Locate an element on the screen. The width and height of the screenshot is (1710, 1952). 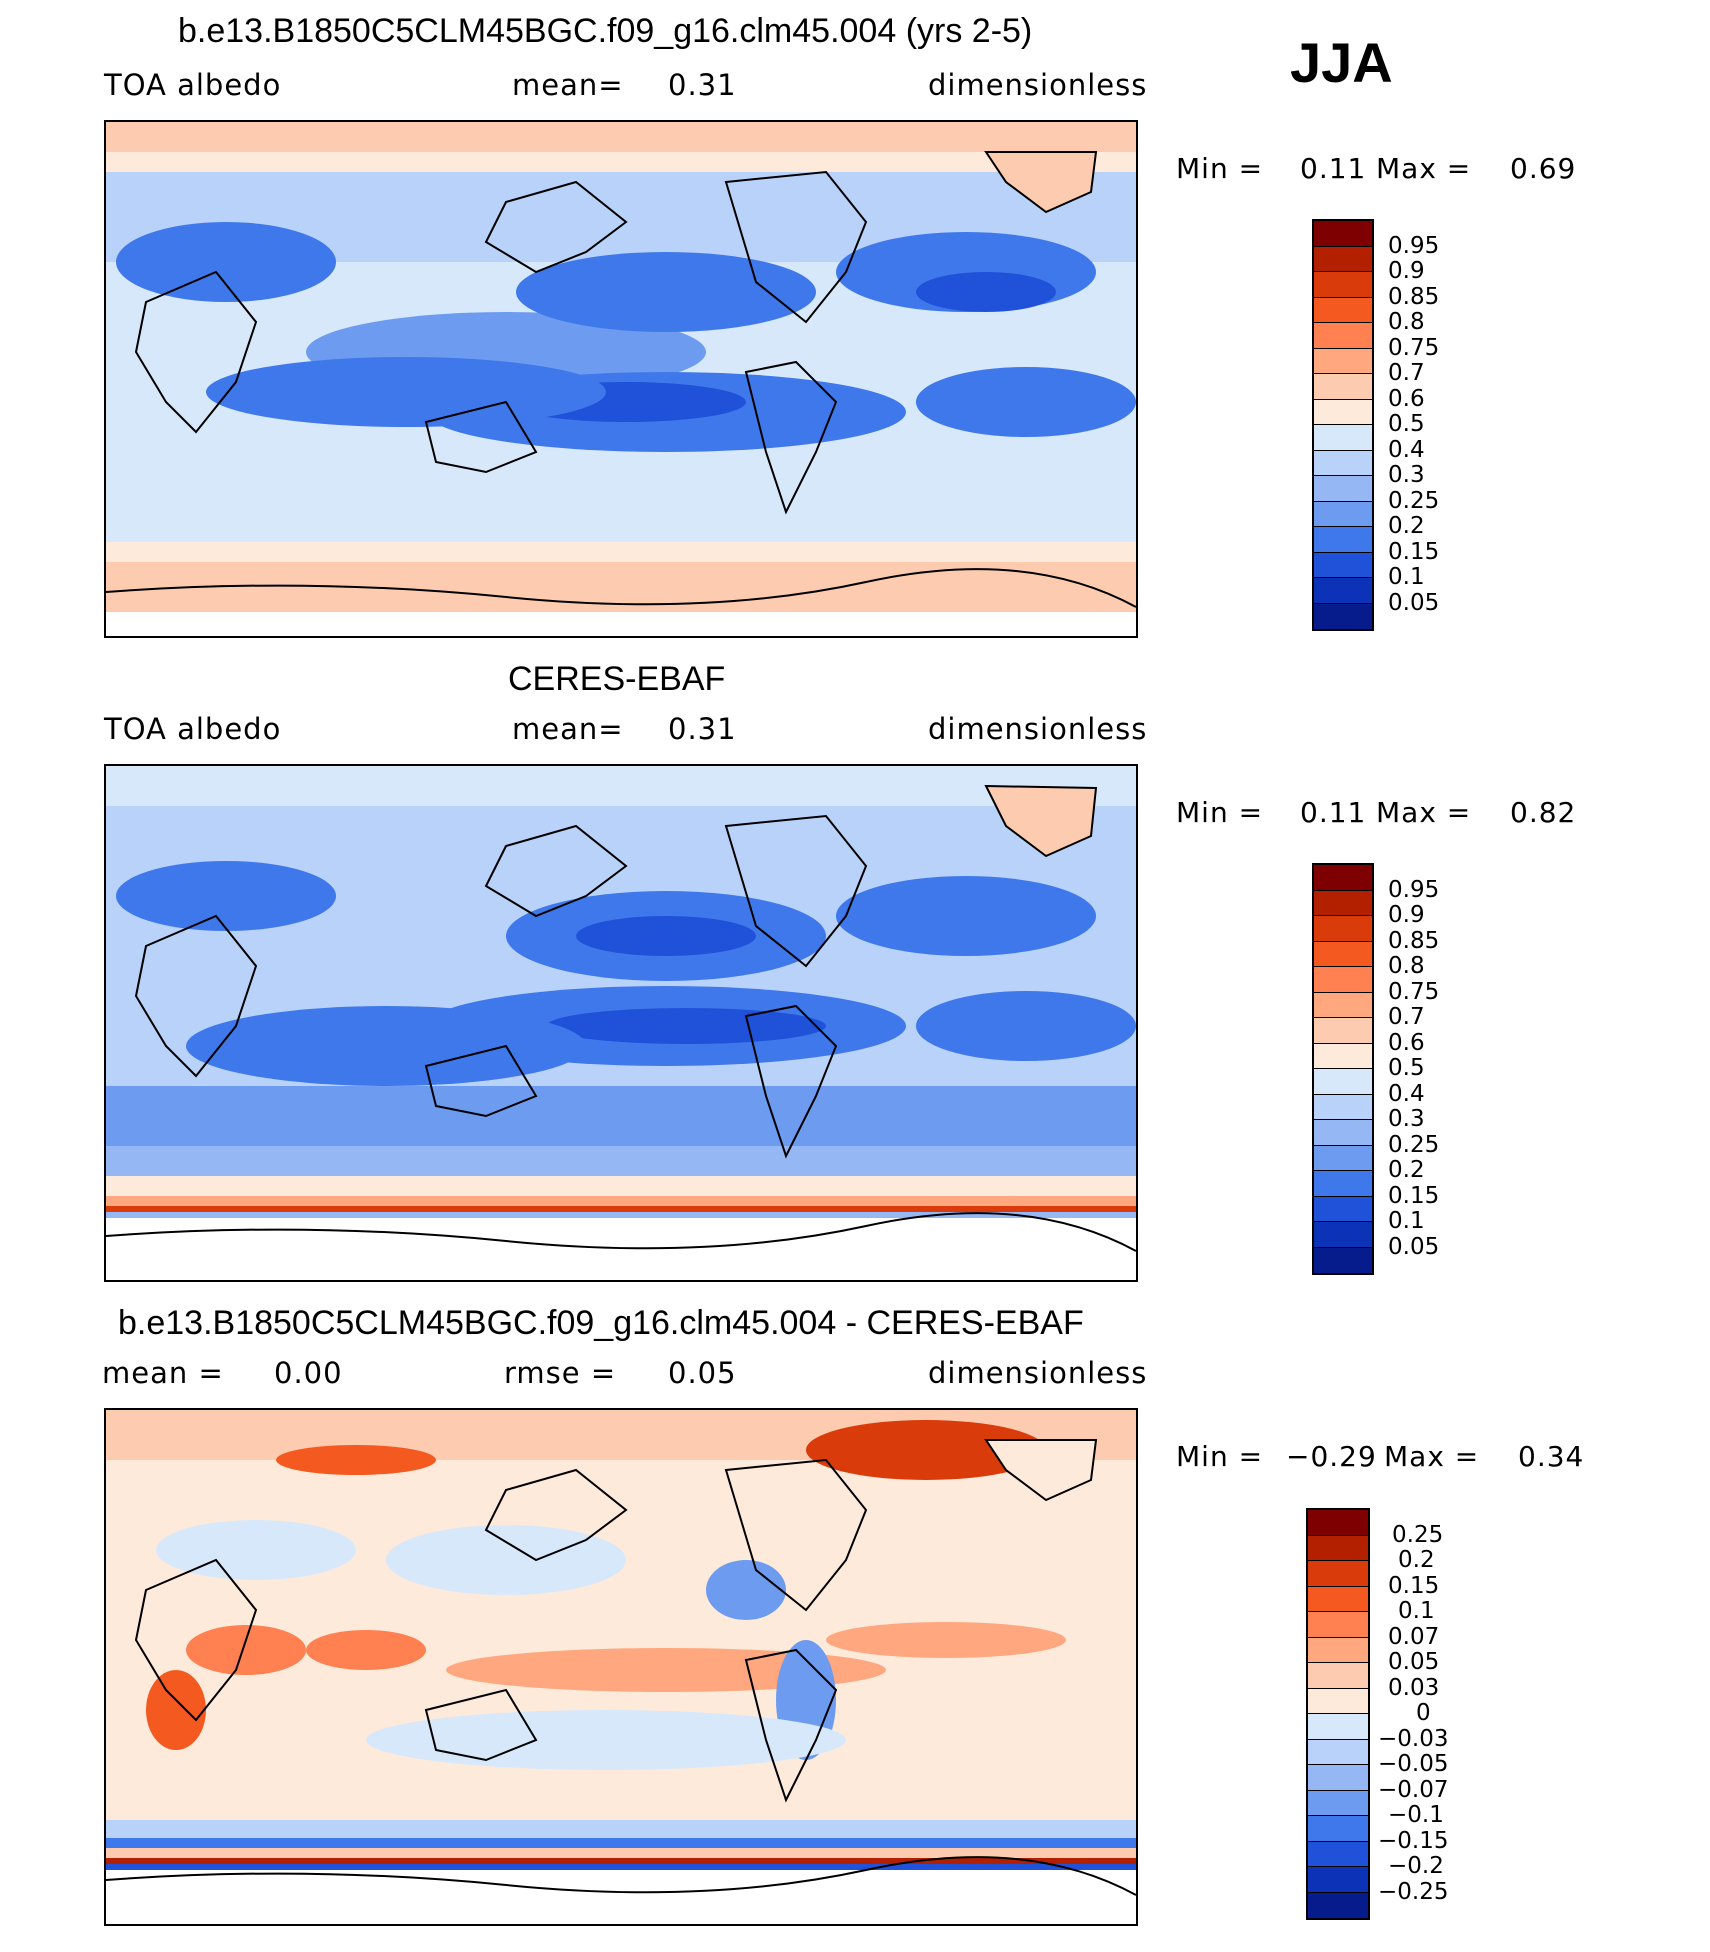
panel3-rmse-label: rmse = is located at coordinates (560, 1373).